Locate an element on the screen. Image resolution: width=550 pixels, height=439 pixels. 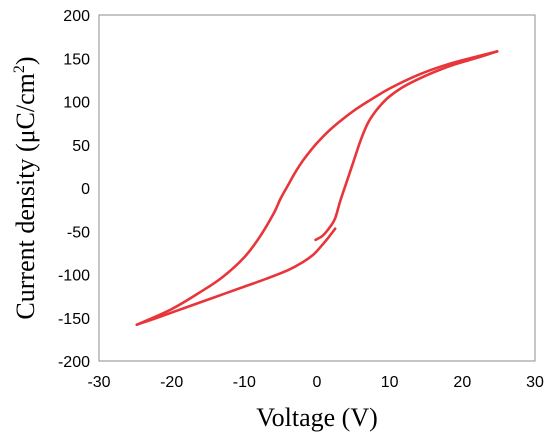
y-axis-title: Current density (μC/cm2) is located at coordinates (25, 187).